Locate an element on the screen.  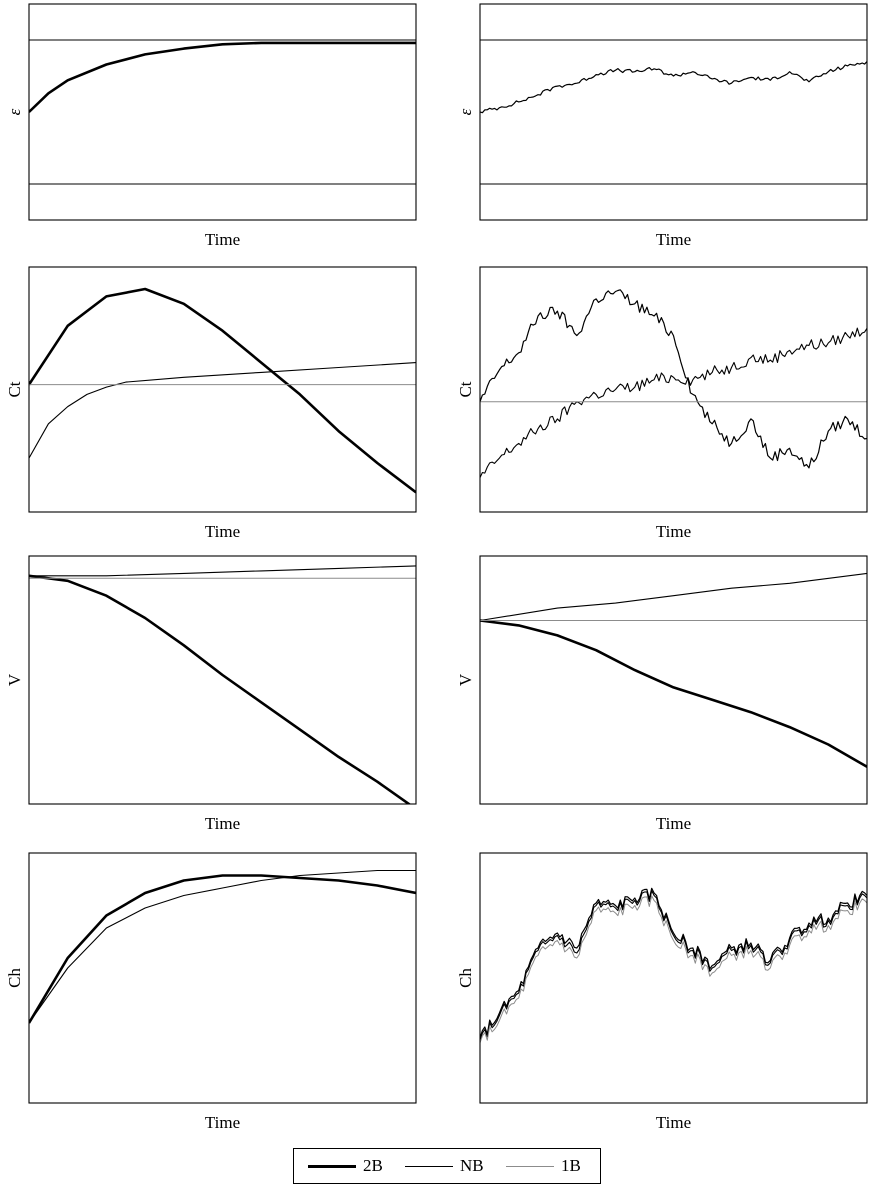
chart-panel-ct-deterministic: Time Ct is located at coordinates (211, 403).